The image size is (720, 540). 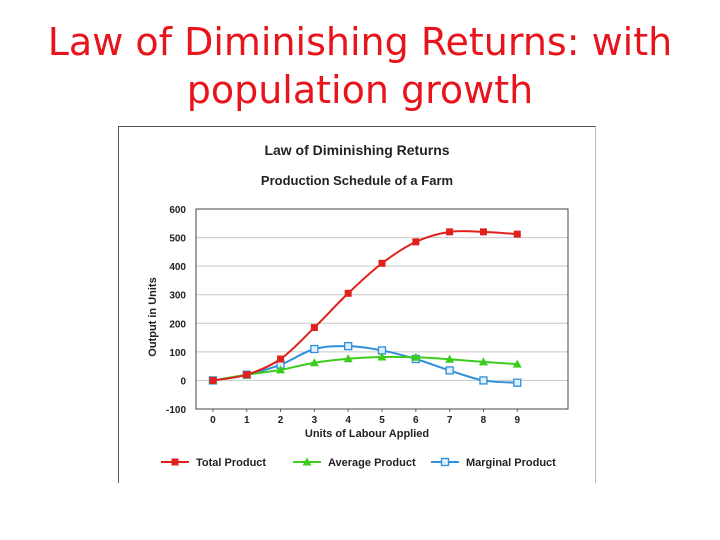 What do you see at coordinates (175, 462) in the screenshot?
I see `legend-marker-total-product` at bounding box center [175, 462].